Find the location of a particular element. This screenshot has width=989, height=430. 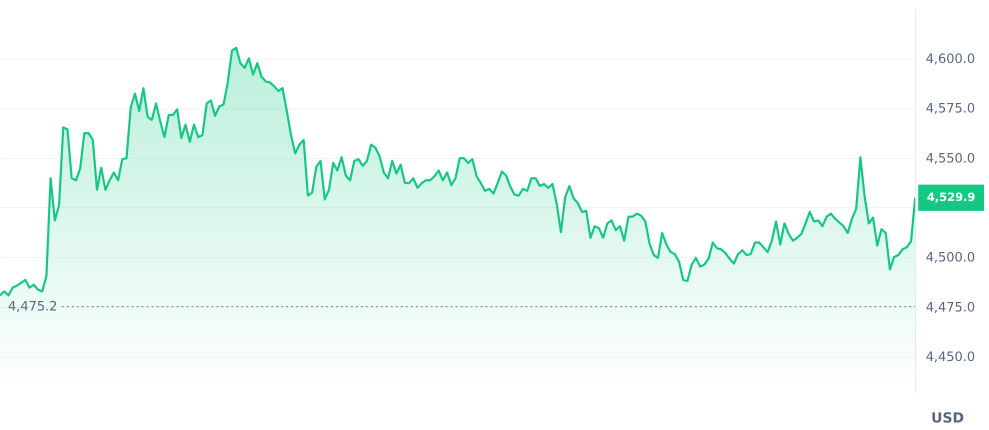

y-tick-label: 4,550.0 is located at coordinates (951, 158).